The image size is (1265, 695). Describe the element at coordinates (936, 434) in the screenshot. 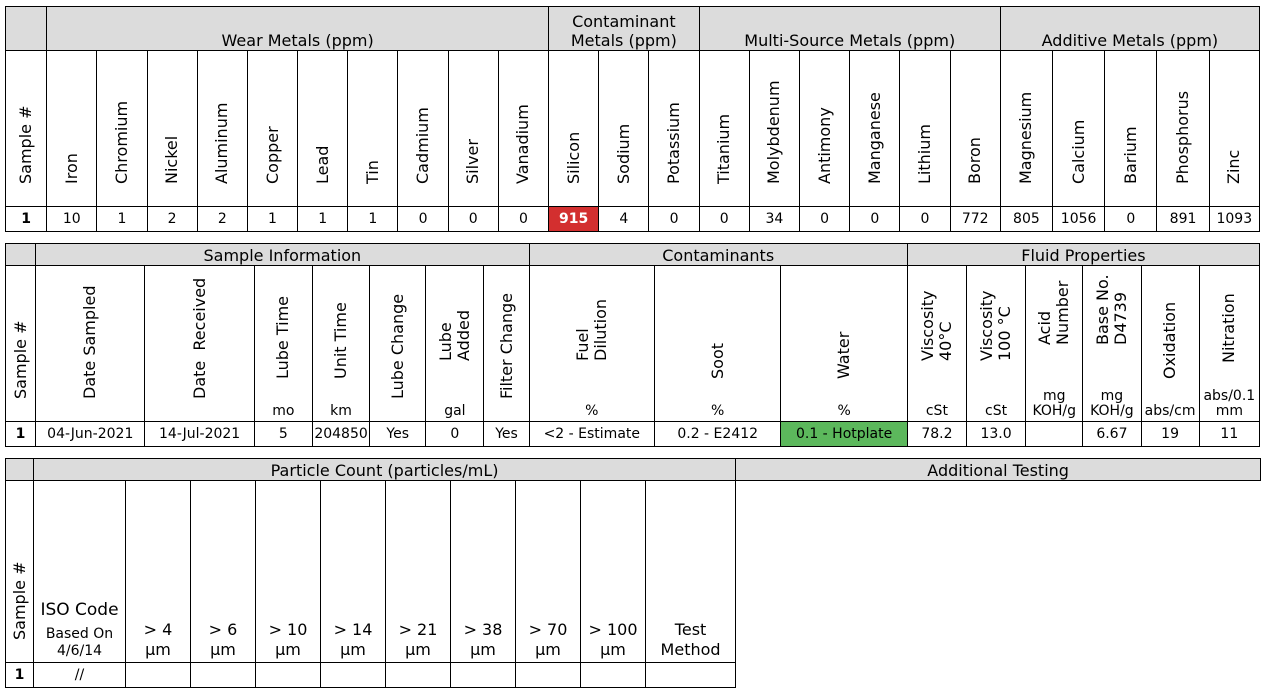

I see `value-viscosity-40-c: 78.2` at that location.